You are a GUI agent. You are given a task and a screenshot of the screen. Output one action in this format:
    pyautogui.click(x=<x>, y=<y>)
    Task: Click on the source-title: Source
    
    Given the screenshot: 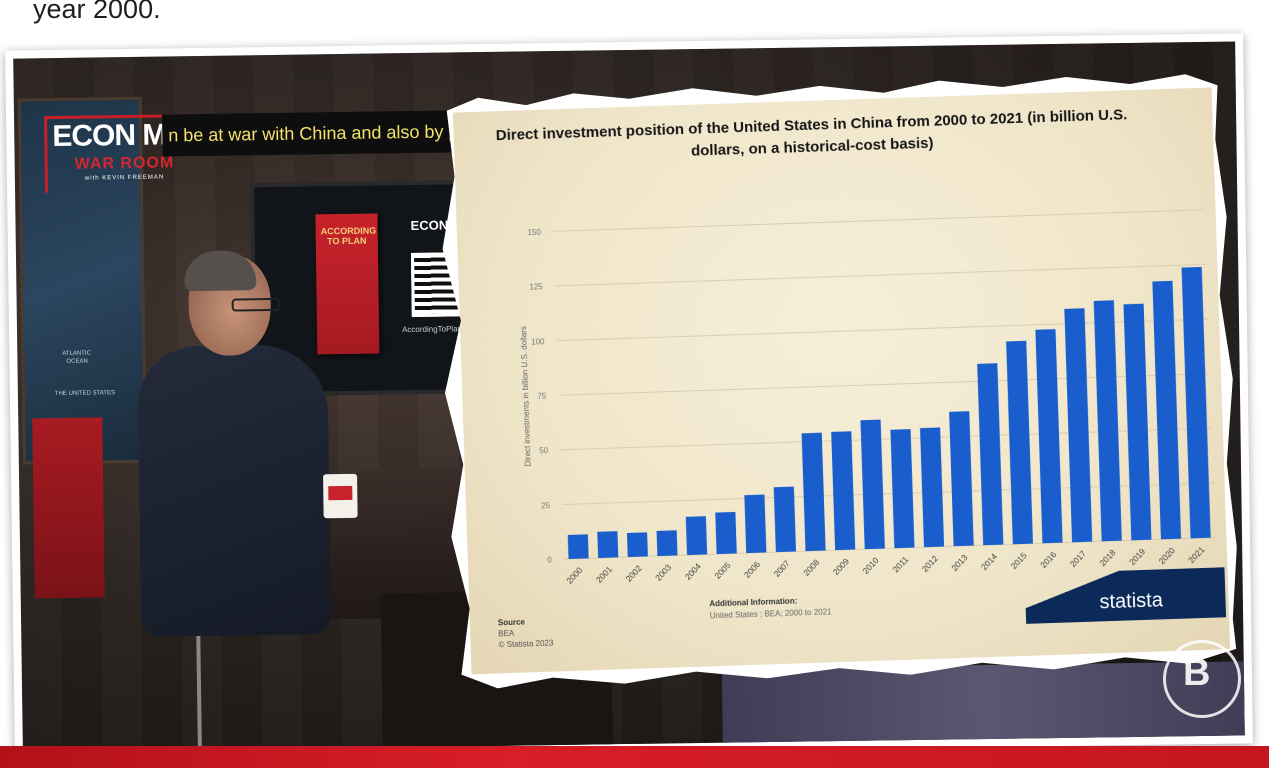 What is the action you would take?
    pyautogui.click(x=511, y=622)
    